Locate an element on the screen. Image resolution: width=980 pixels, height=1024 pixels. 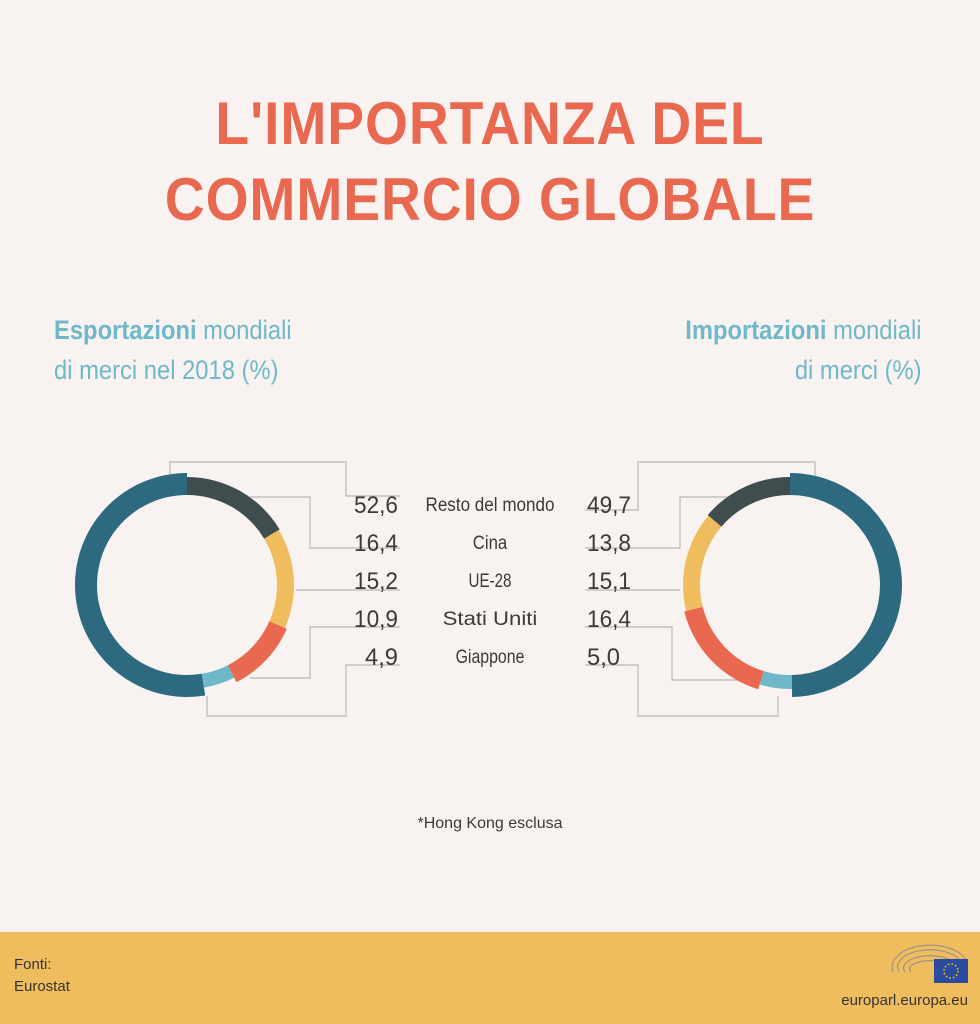
value-label: 5,0 is located at coordinates (603, 657).